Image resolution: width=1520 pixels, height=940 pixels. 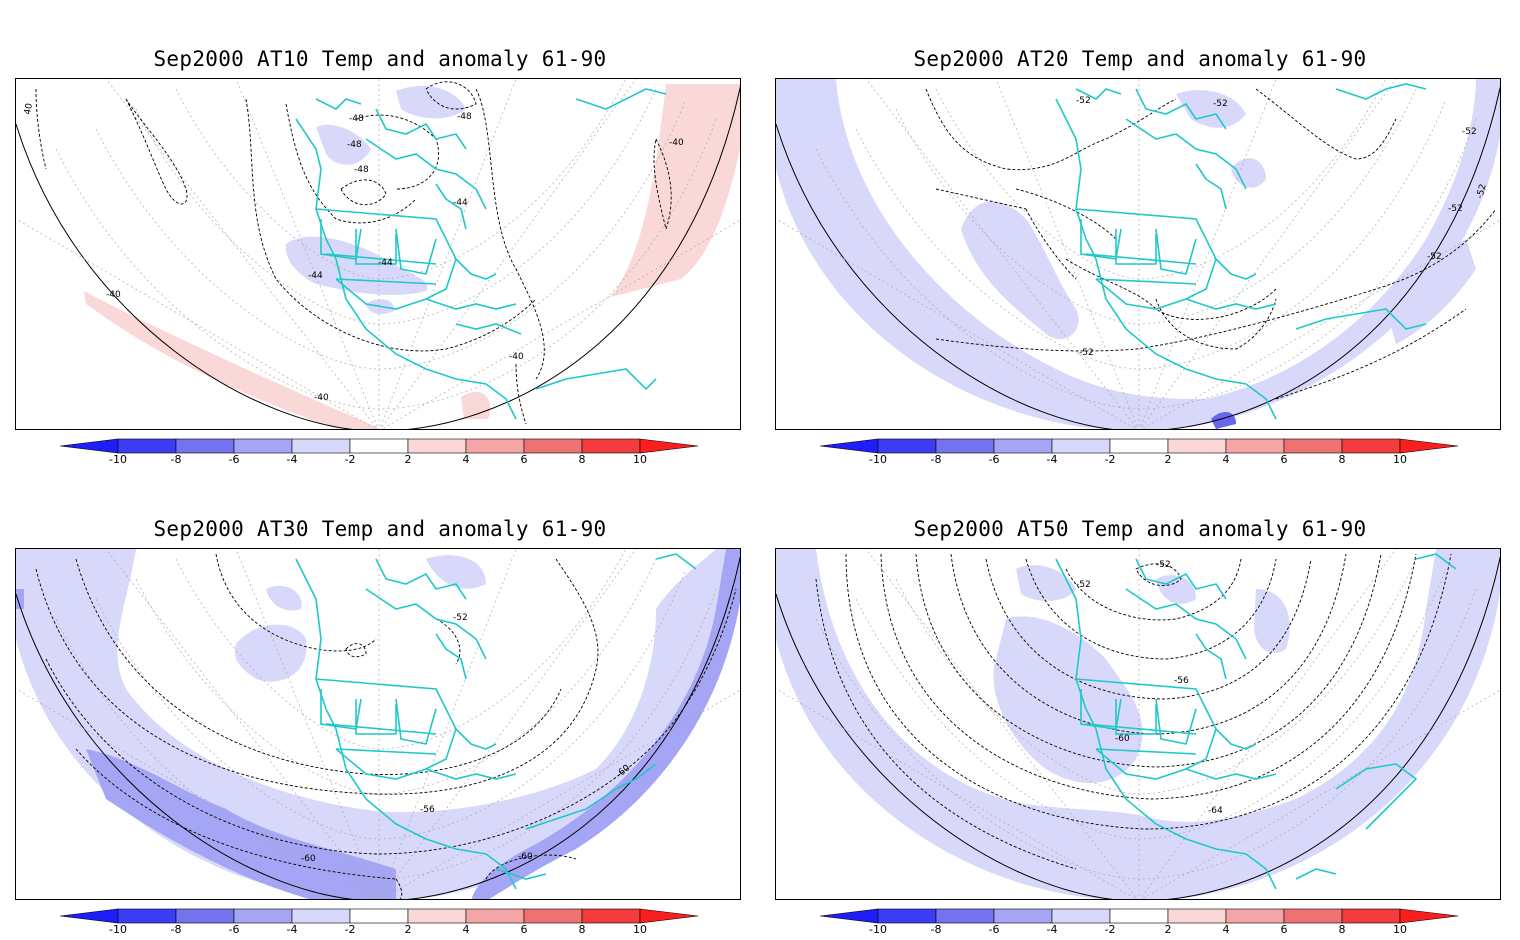 What do you see at coordinates (118, 929) in the screenshot?
I see `colorbar-tick-label: -10` at bounding box center [118, 929].